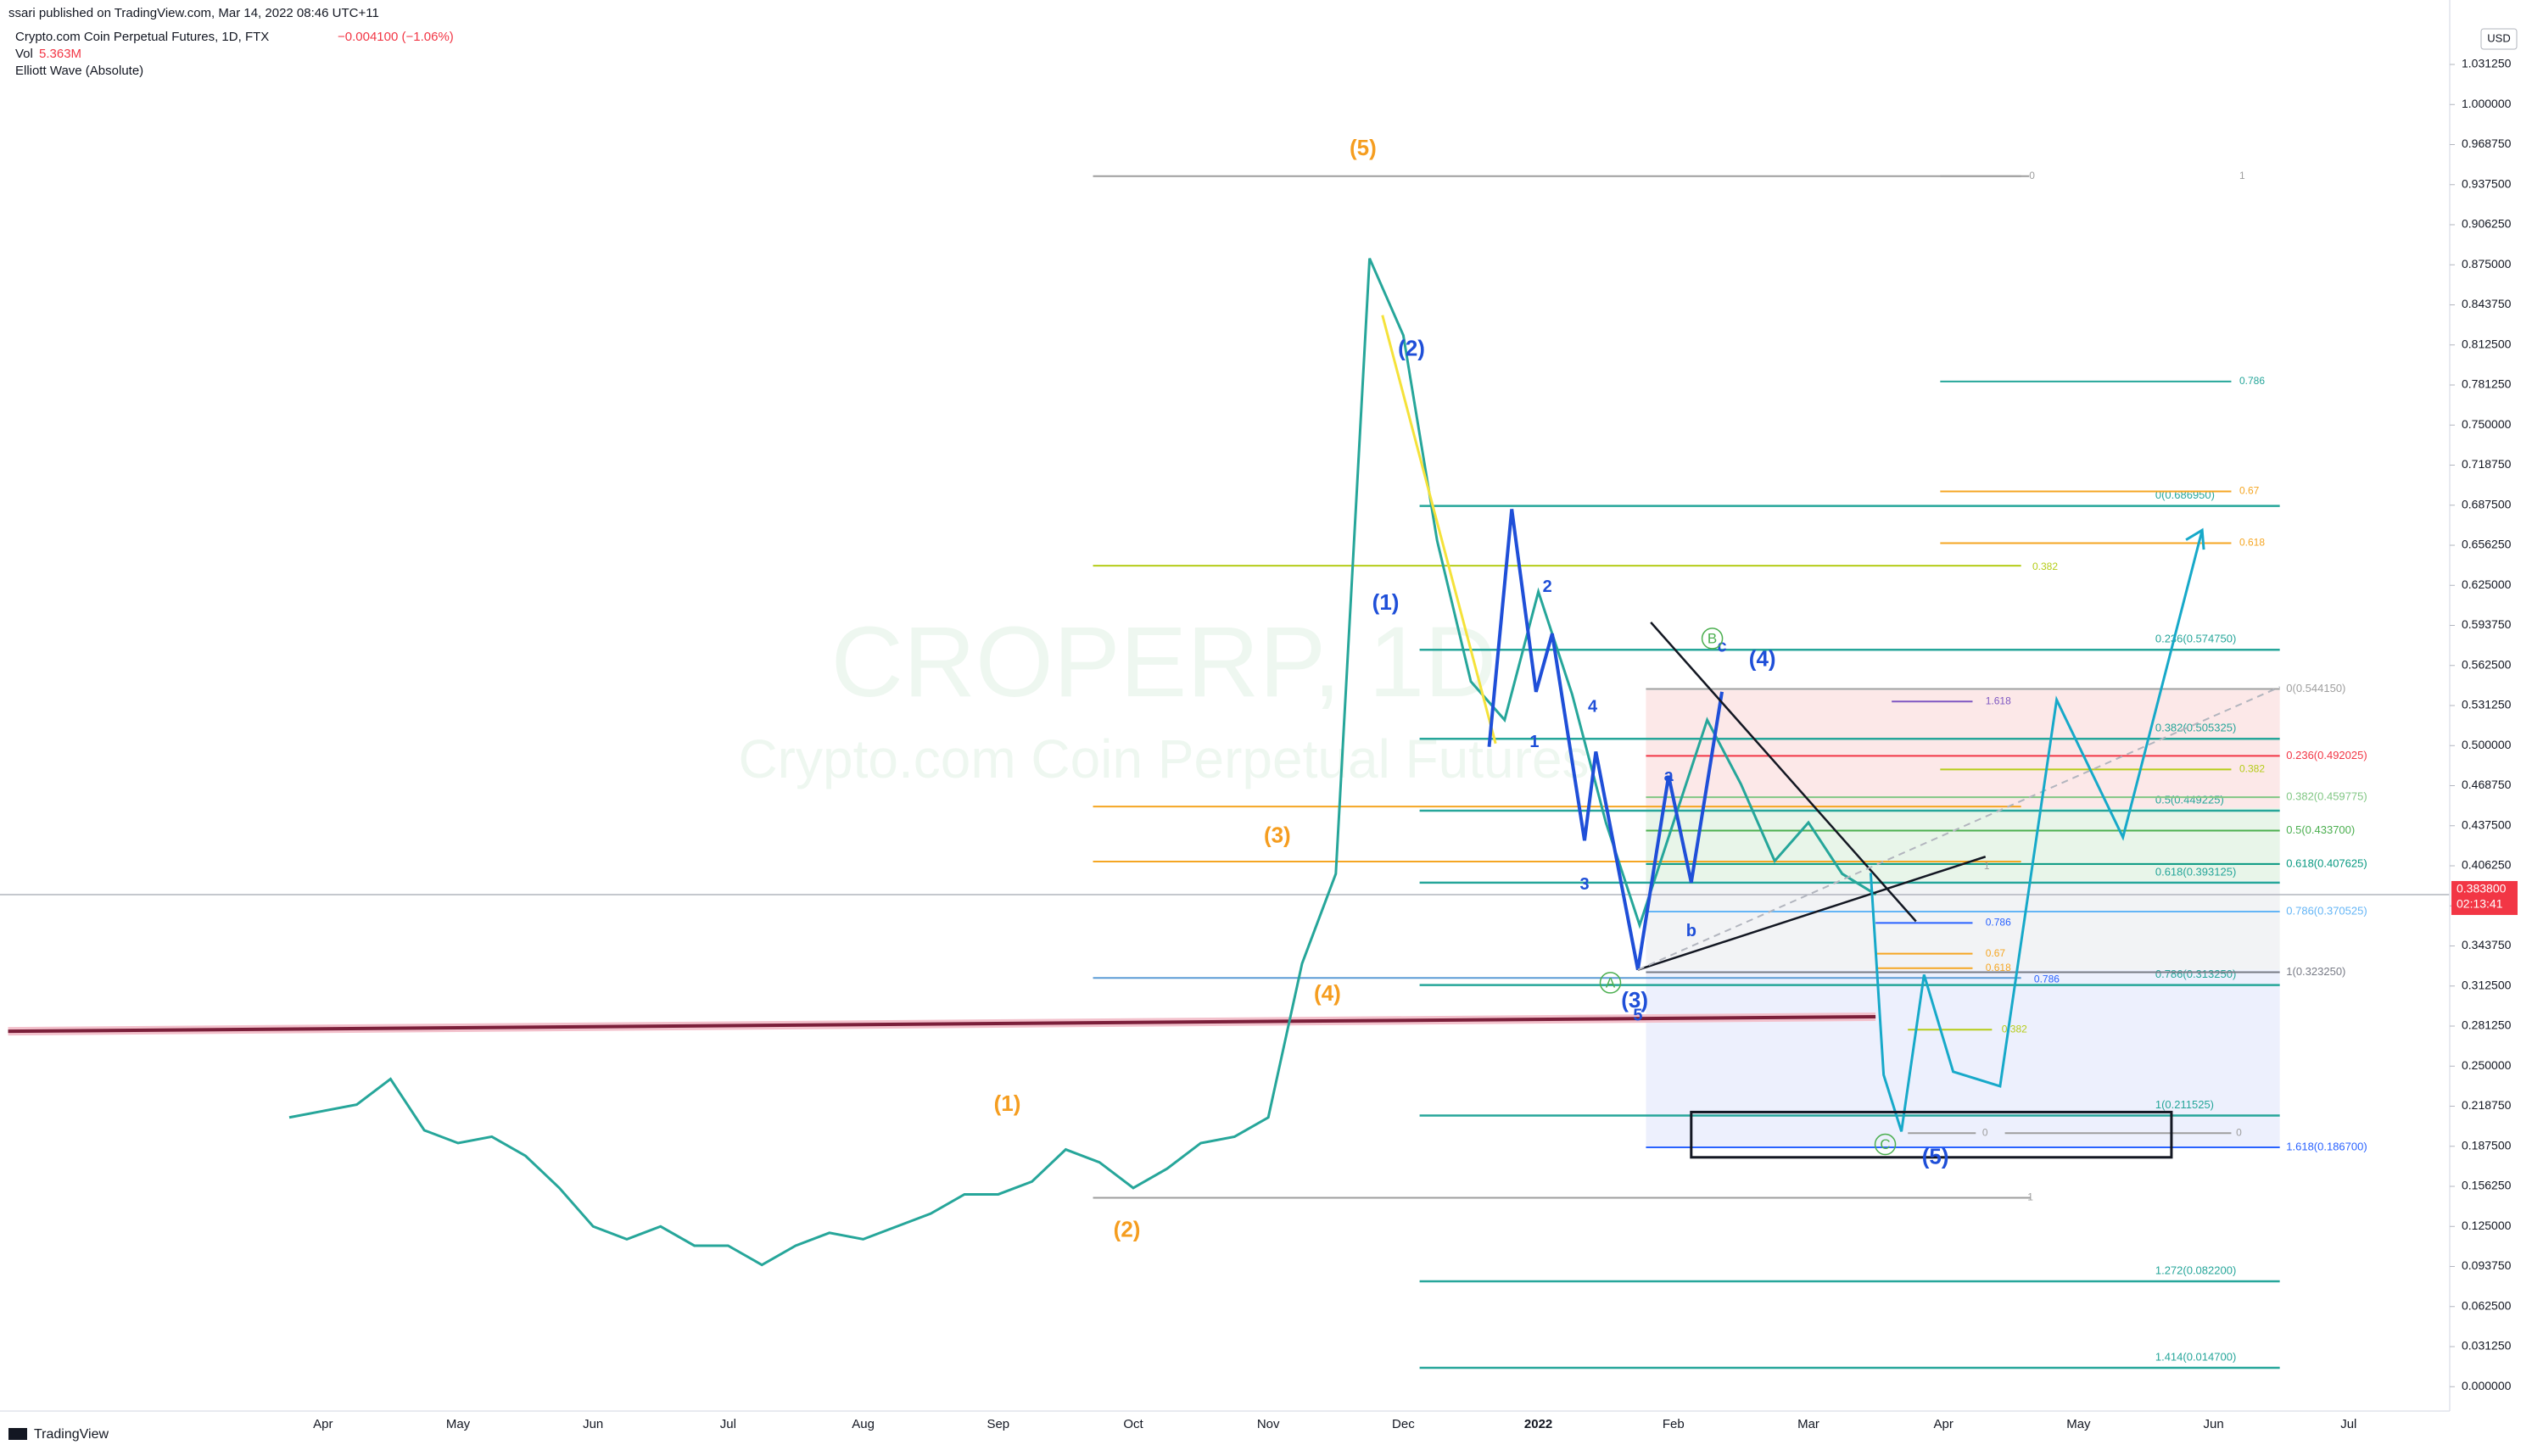 This screenshot has width=2532, height=1456. I want to click on countdown: 02:13:41, so click(2480, 904).